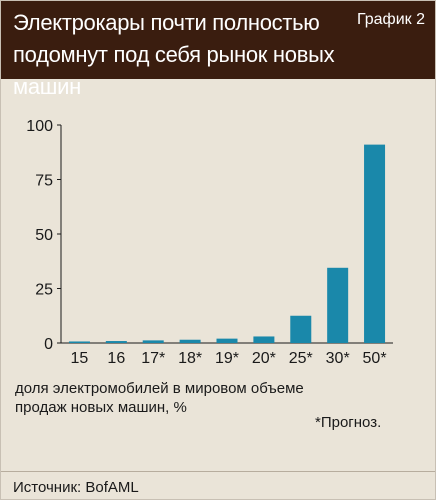 The width and height of the screenshot is (436, 500). Describe the element at coordinates (80, 358) in the screenshot. I see `x-tick-label: 15` at that location.